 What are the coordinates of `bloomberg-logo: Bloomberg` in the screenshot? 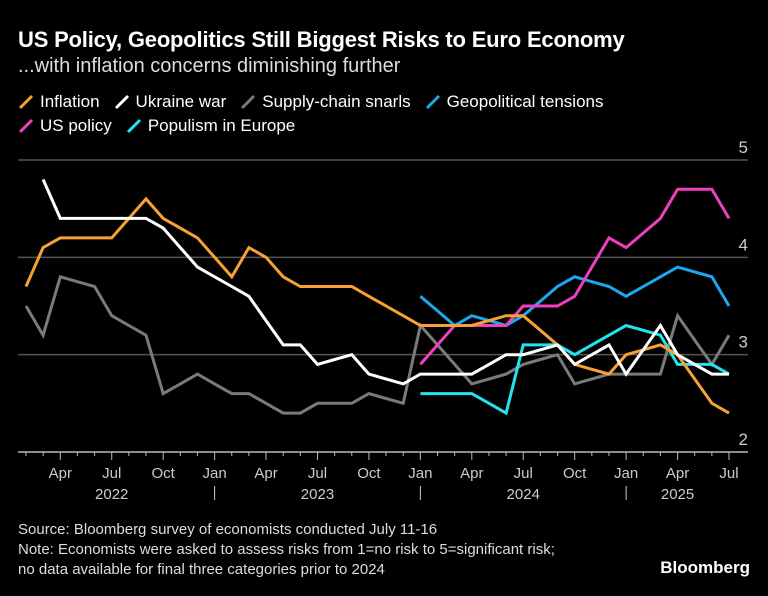 It's located at (705, 567).